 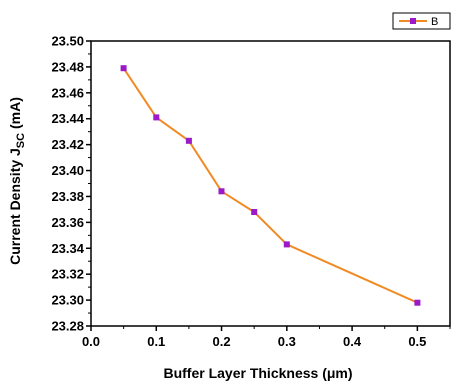 What do you see at coordinates (67, 300) in the screenshot?
I see `y-tick-label: 23.30` at bounding box center [67, 300].